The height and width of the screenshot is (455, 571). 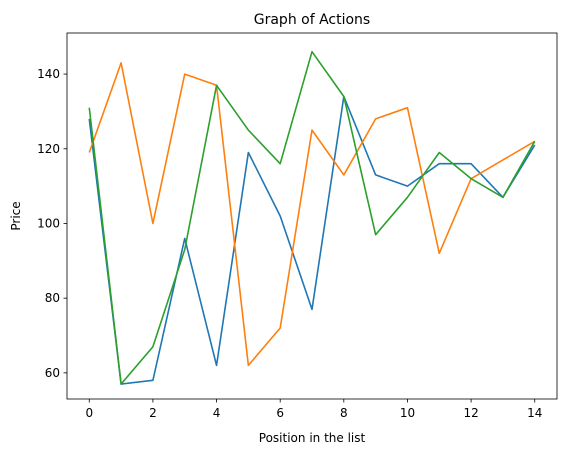 What do you see at coordinates (153, 413) in the screenshot?
I see `x-tick-label: 2` at bounding box center [153, 413].